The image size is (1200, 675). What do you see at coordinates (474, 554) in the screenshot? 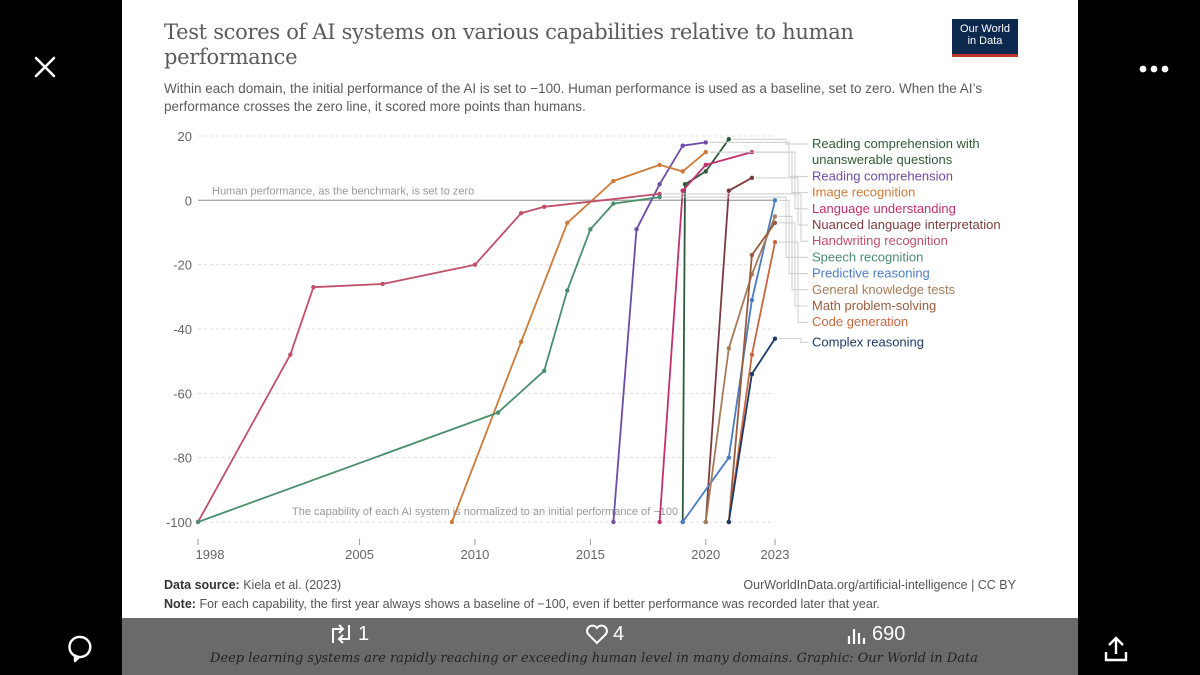
I see `x-tick-label: 2010` at bounding box center [474, 554].